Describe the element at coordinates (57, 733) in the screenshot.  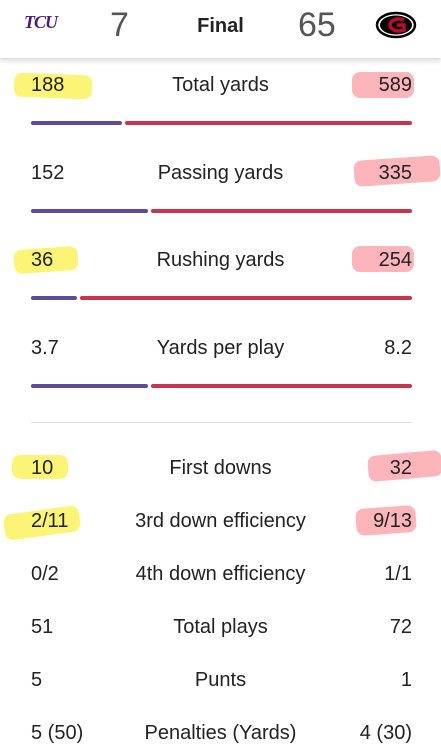
I see `away-value: 5 (50)` at that location.